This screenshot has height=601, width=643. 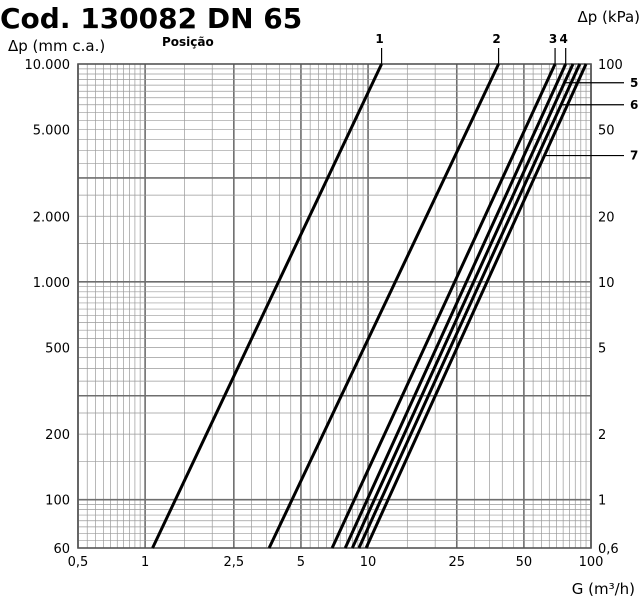 What do you see at coordinates (56, 46) in the screenshot?
I see `y-left-axis-label: Δp (mm c.a.)` at bounding box center [56, 46].